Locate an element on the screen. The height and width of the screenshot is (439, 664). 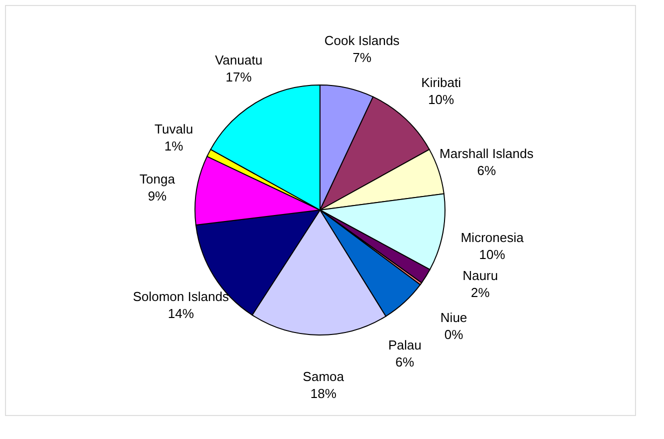
data-label: 9% is located at coordinates (158, 196).